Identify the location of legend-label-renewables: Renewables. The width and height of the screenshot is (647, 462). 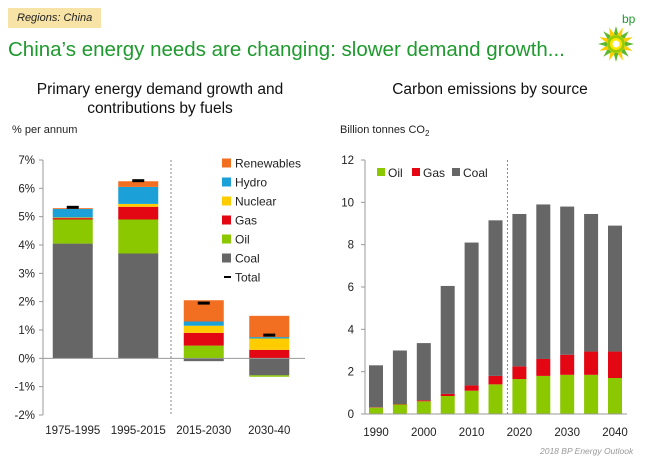
(268, 164).